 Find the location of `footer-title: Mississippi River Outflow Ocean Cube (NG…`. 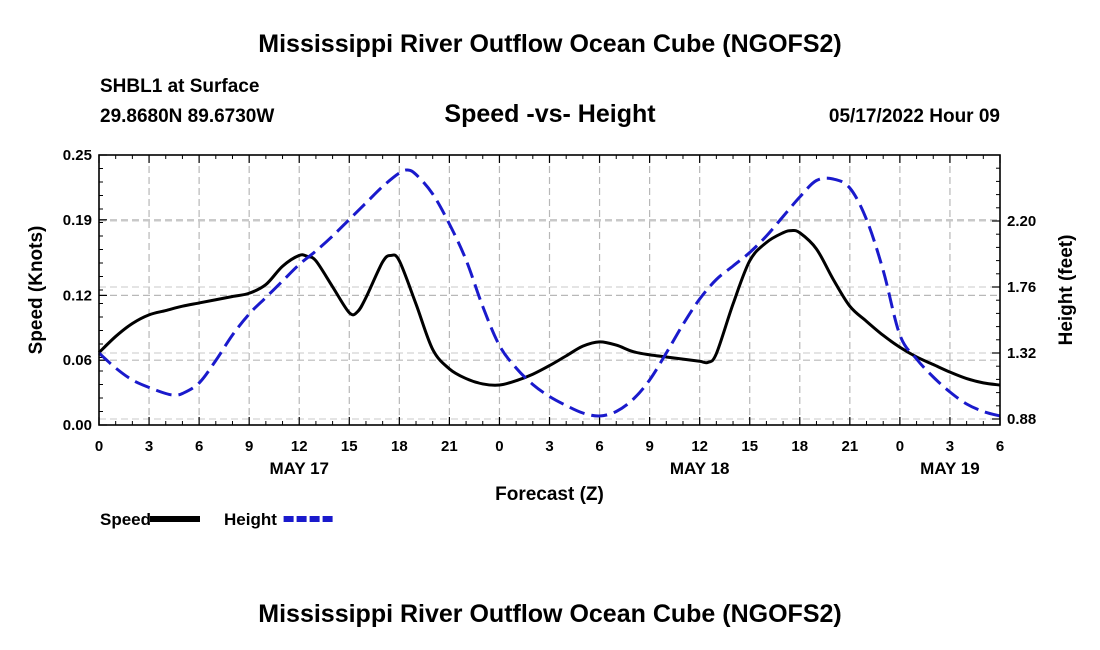

footer-title: Mississippi River Outflow Ocean Cube (NG… is located at coordinates (550, 614).